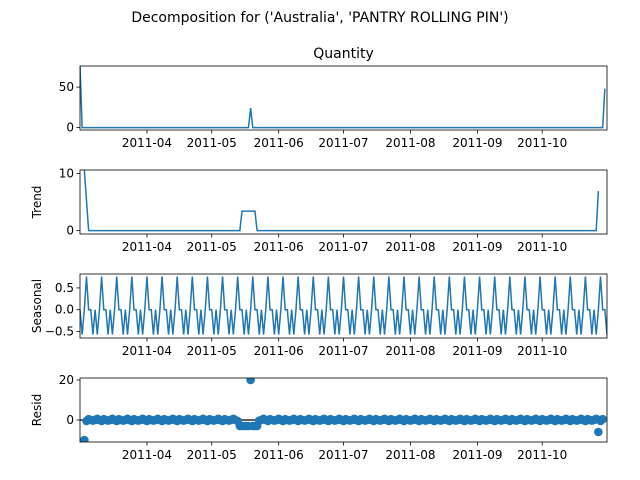  I want to click on quantity-line, so click(343, 97).